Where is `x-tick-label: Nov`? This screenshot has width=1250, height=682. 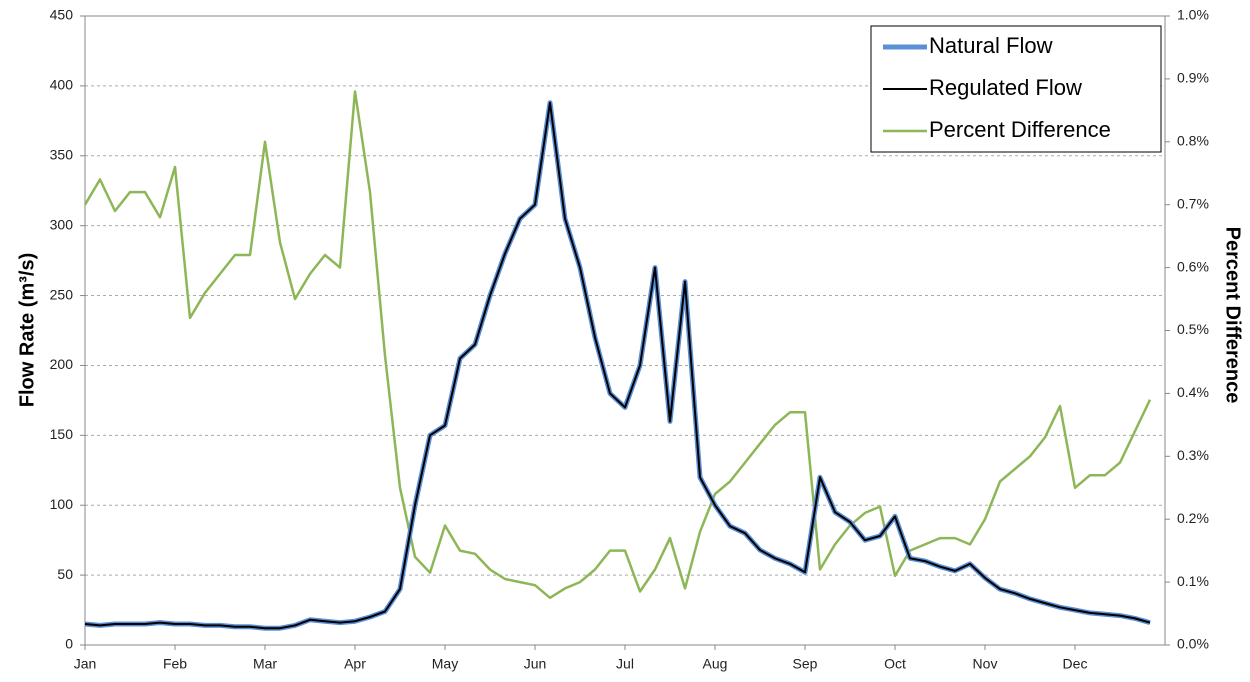 x-tick-label: Nov is located at coordinates (985, 664).